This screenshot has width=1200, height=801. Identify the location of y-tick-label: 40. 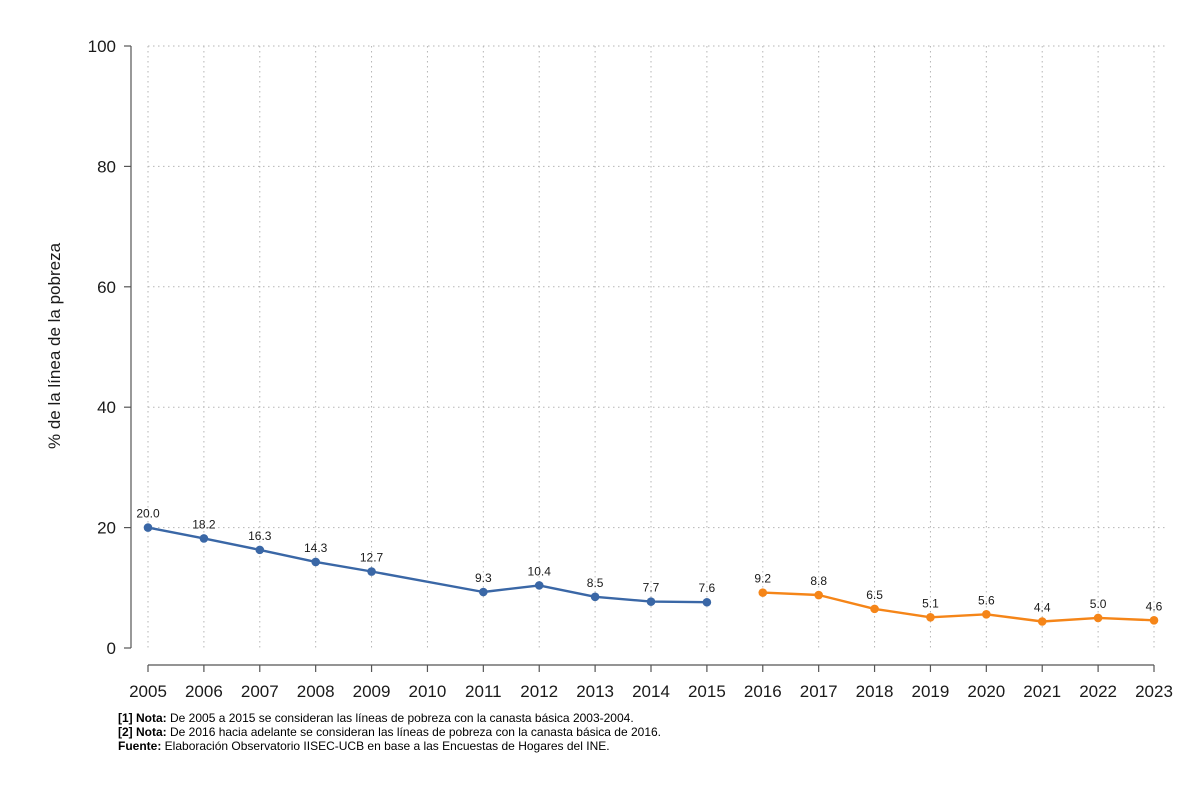
(106, 407).